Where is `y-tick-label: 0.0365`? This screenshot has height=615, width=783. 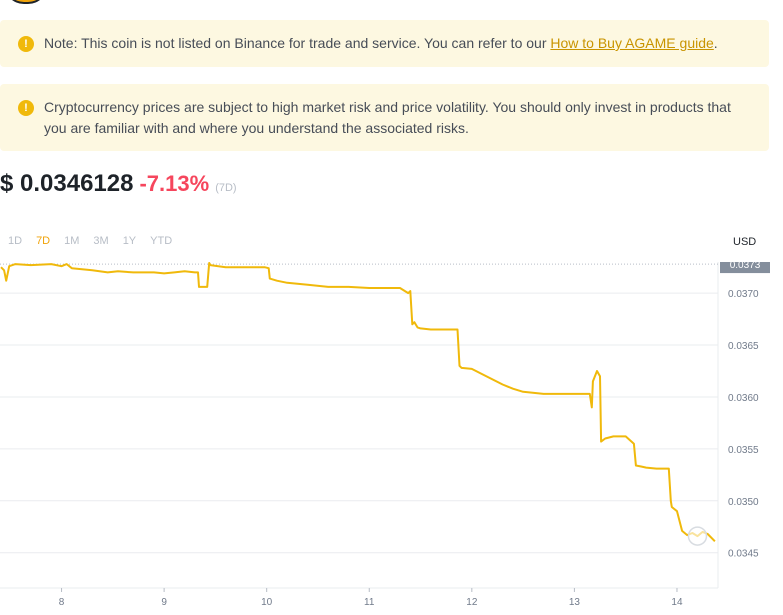
y-tick-label: 0.0365 is located at coordinates (743, 346).